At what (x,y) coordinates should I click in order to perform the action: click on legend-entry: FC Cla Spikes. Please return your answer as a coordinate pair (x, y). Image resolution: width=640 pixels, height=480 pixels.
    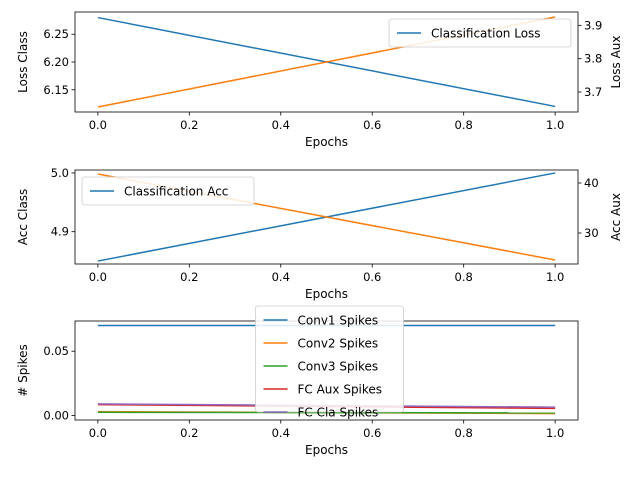
    Looking at the image, I should click on (338, 413).